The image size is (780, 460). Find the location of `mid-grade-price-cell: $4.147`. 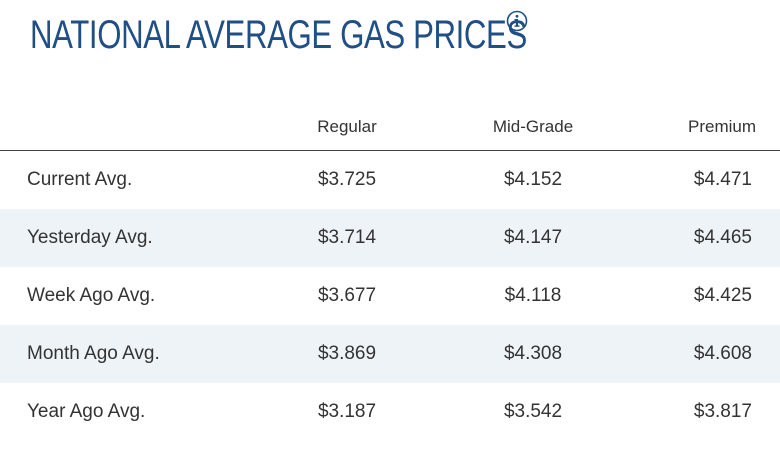

mid-grade-price-cell: $4.147 is located at coordinates (533, 238).